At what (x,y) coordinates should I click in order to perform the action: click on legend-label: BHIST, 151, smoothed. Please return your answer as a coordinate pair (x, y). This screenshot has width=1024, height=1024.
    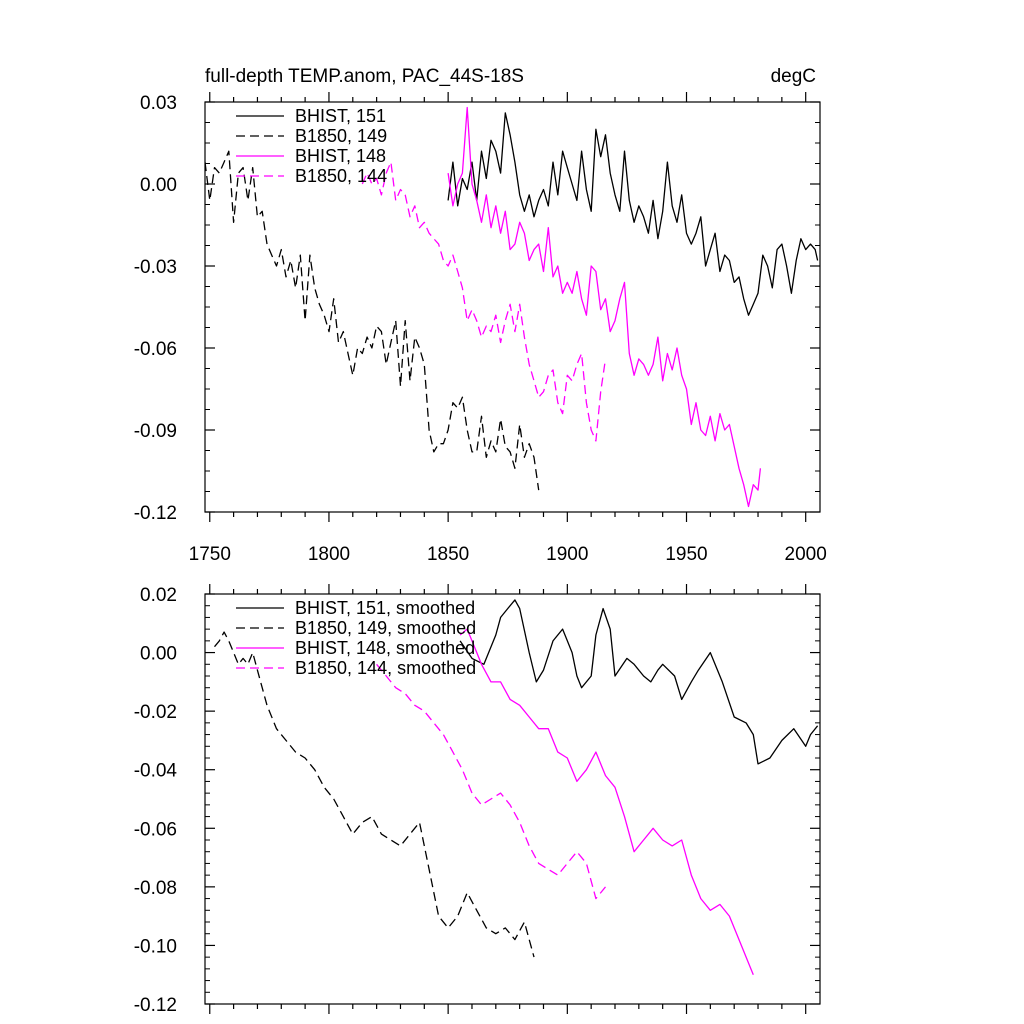
    Looking at the image, I should click on (385, 608).